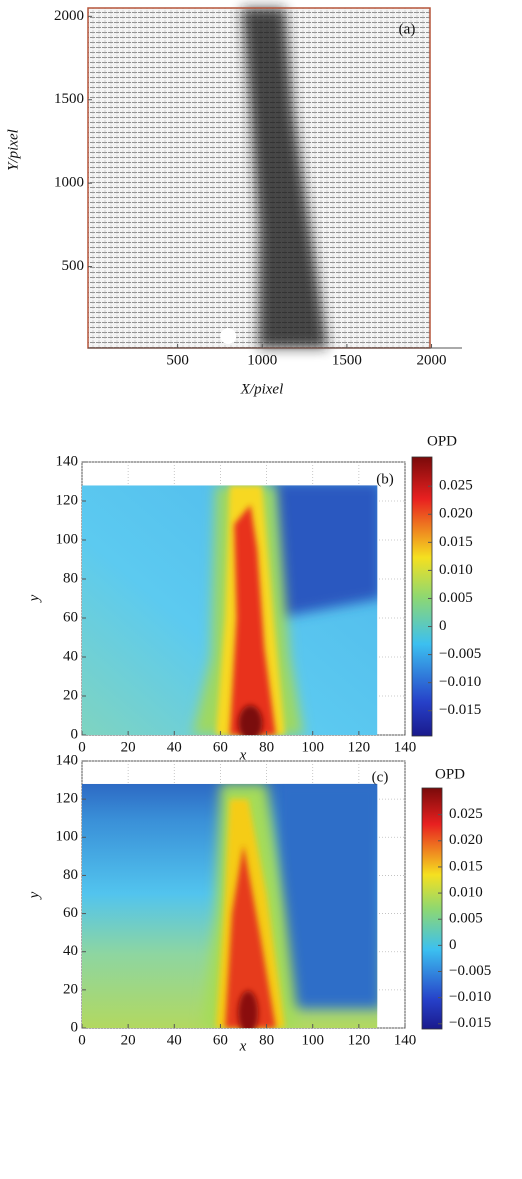 The height and width of the screenshot is (1179, 522). What do you see at coordinates (262, 360) in the screenshot?
I see `x-tick-label: 1000` at bounding box center [262, 360].